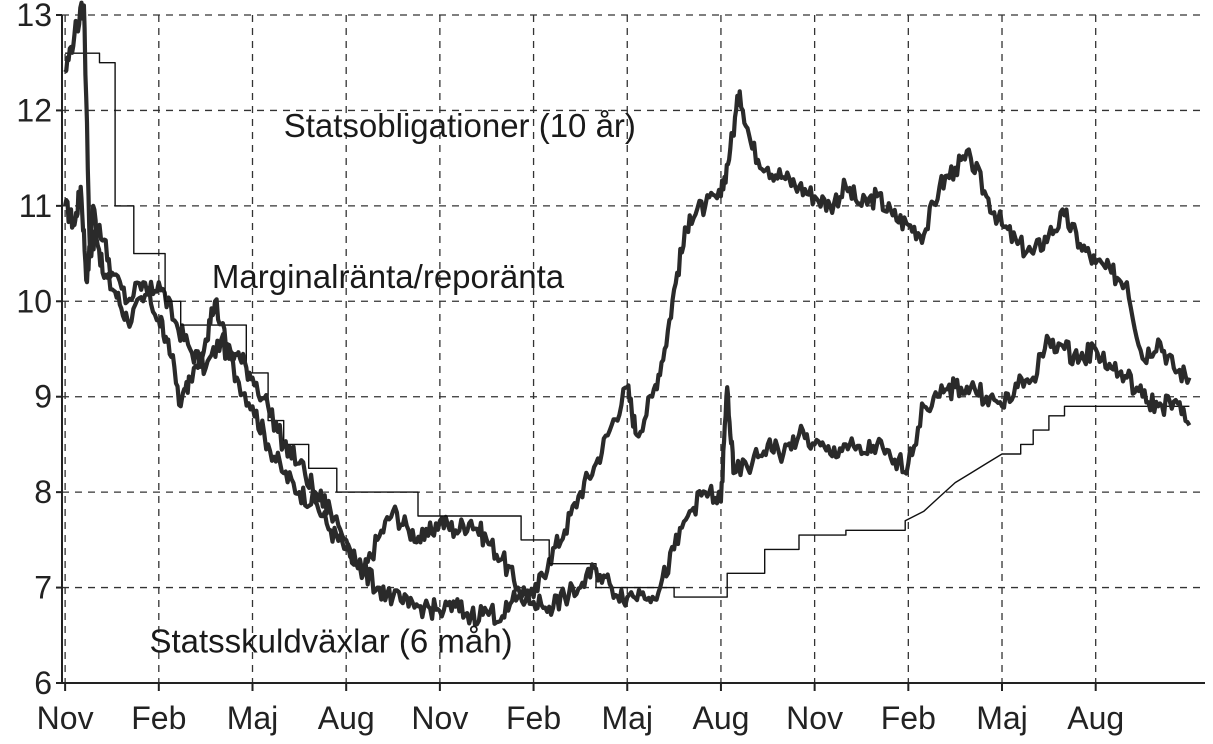 The height and width of the screenshot is (744, 1213). I want to click on series-annotation-0: Statsobligationer (10 år), so click(460, 125).